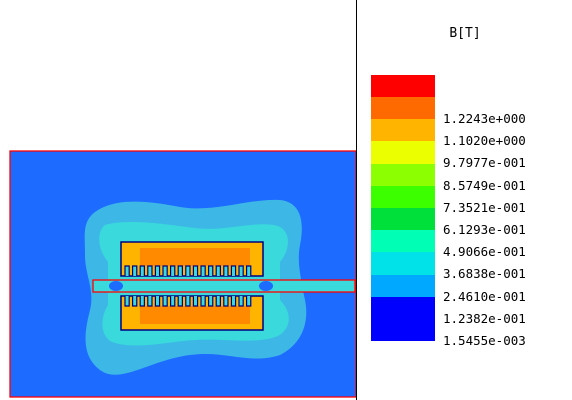 The image size is (572, 400). I want to click on upper-coil-outline, so click(192, 259).